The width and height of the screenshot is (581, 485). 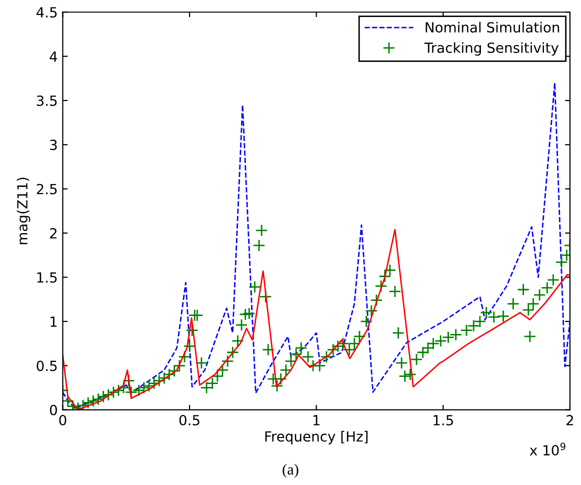 What do you see at coordinates (46, 189) in the screenshot?
I see `y-tick-label: 2.5` at bounding box center [46, 189].